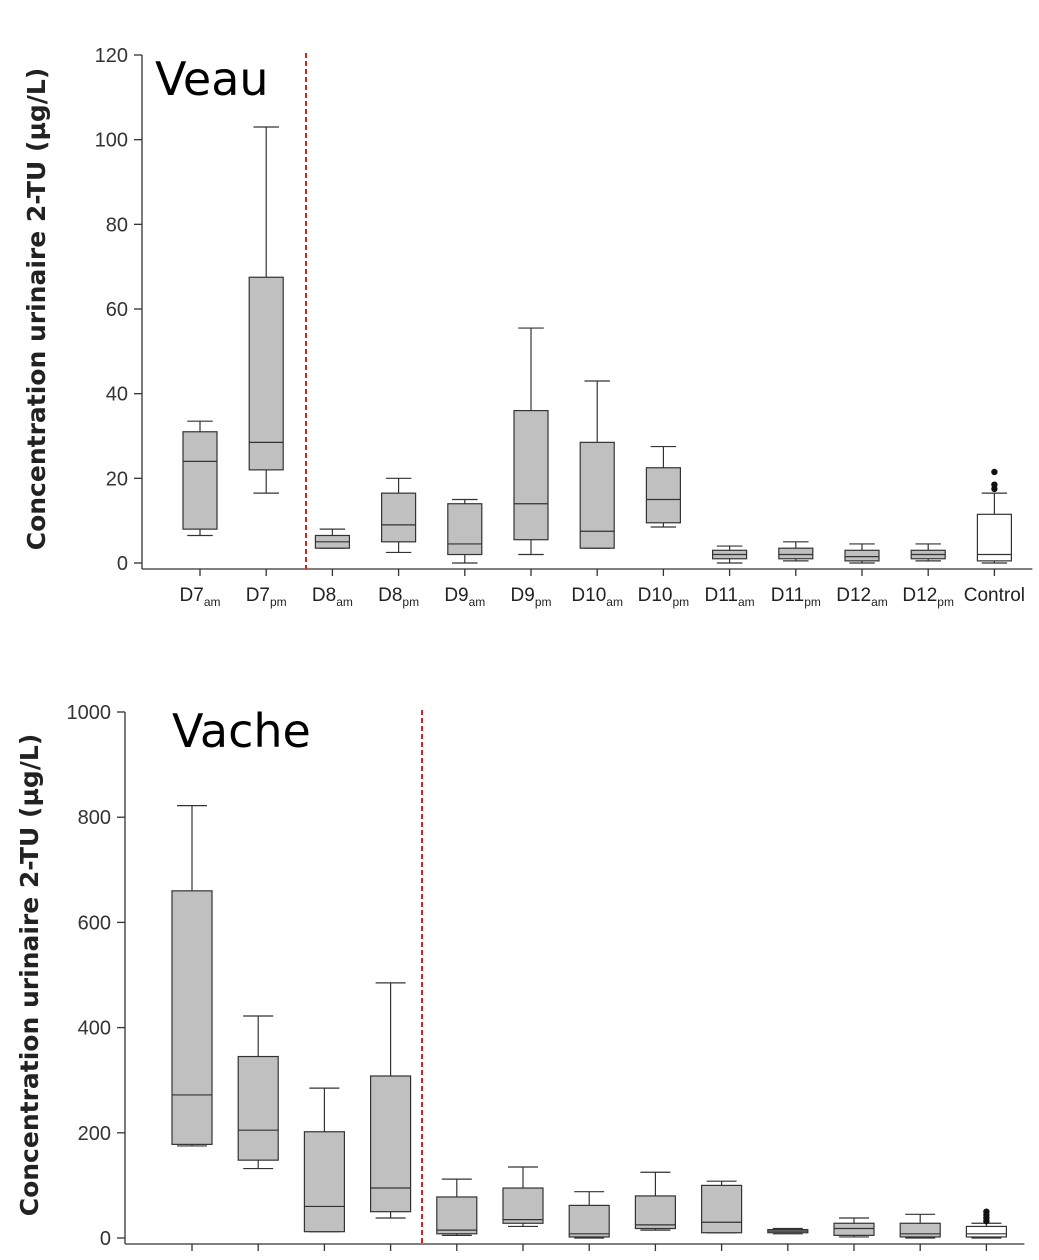 The width and height of the screenshot is (1039, 1260). Describe the element at coordinates (117, 395) in the screenshot. I see `y-tick-label: 40` at that location.